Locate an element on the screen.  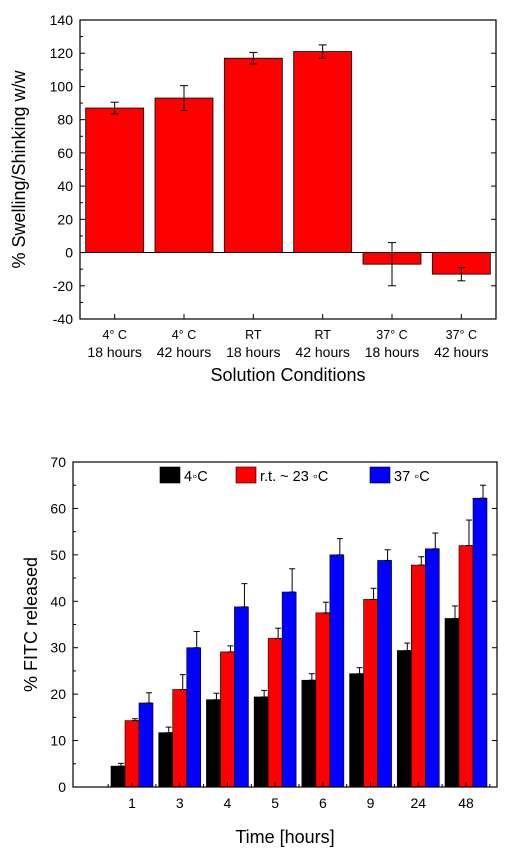
y-tick-label: 30 is located at coordinates (58, 648).